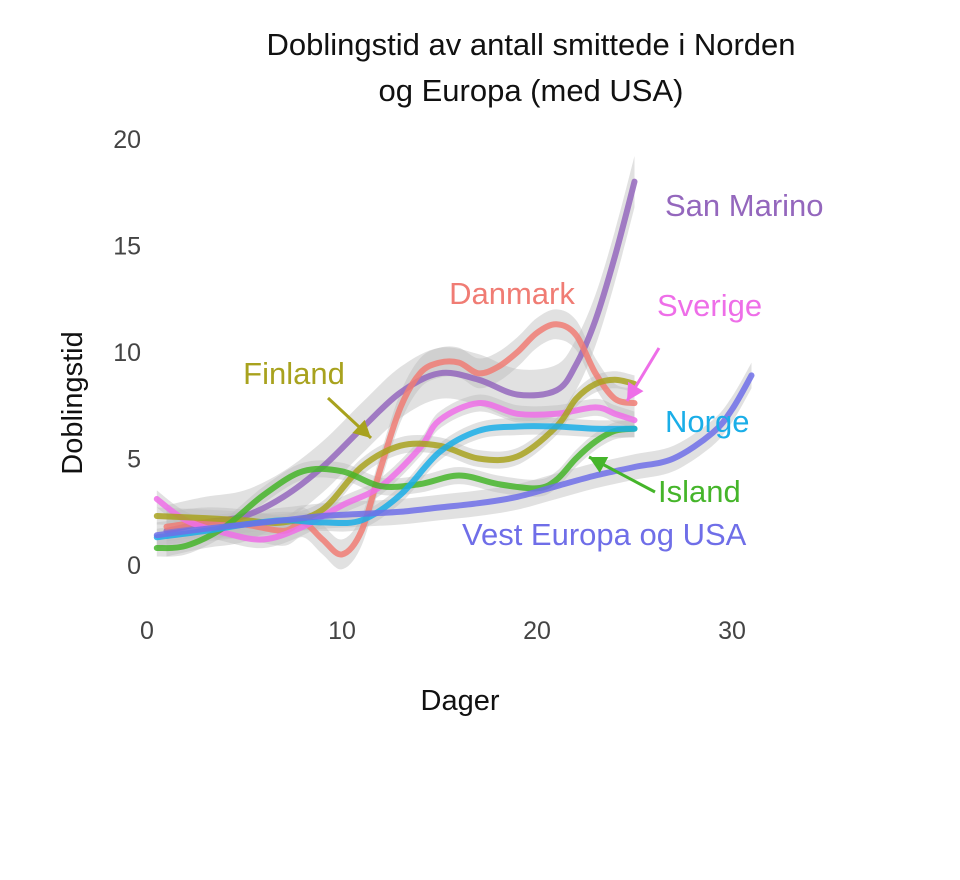  I want to click on series-line-vest-europa-og-usa, so click(454, 455).